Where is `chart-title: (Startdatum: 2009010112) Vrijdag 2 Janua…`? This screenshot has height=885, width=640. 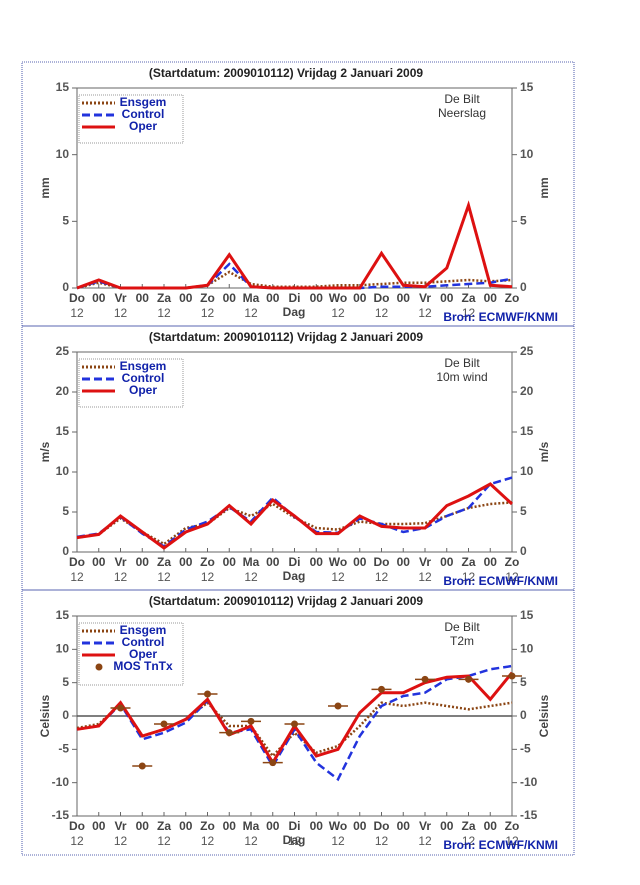 chart-title: (Startdatum: 2009010112) Vrijdag 2 Janua… is located at coordinates (286, 601).